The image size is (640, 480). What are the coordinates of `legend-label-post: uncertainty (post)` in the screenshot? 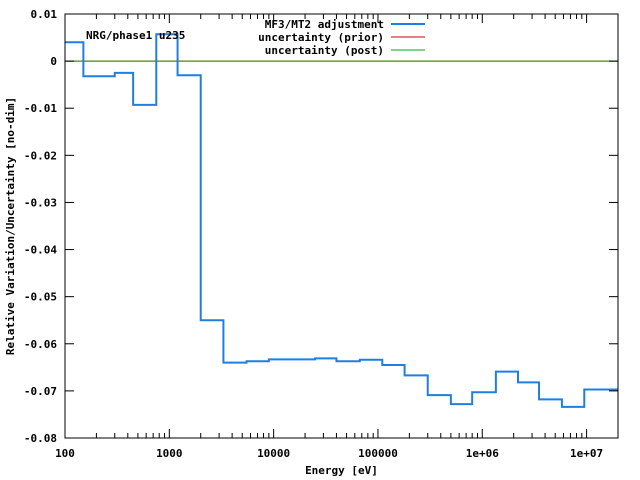 It's located at (324, 50).